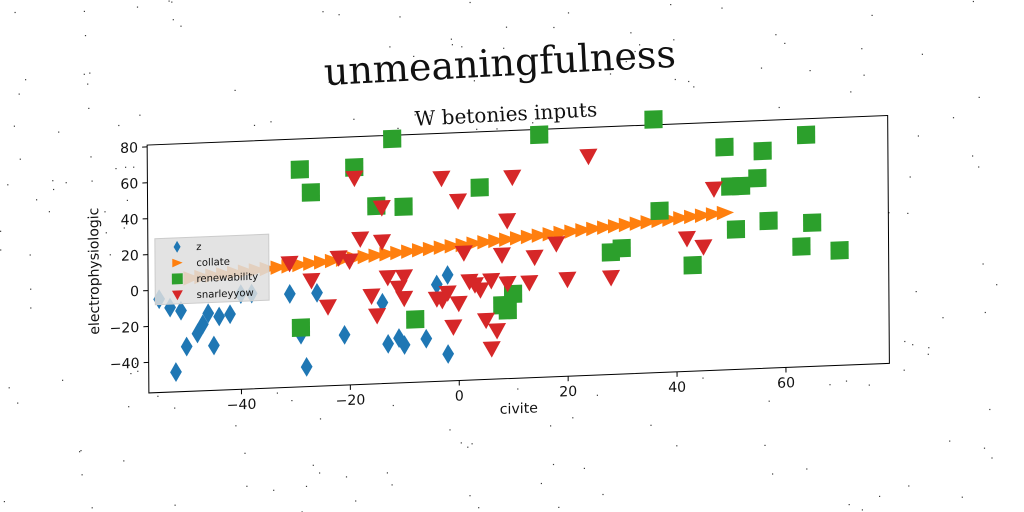  Describe the element at coordinates (125, 328) in the screenshot. I see `y-tick-label: −20` at that location.